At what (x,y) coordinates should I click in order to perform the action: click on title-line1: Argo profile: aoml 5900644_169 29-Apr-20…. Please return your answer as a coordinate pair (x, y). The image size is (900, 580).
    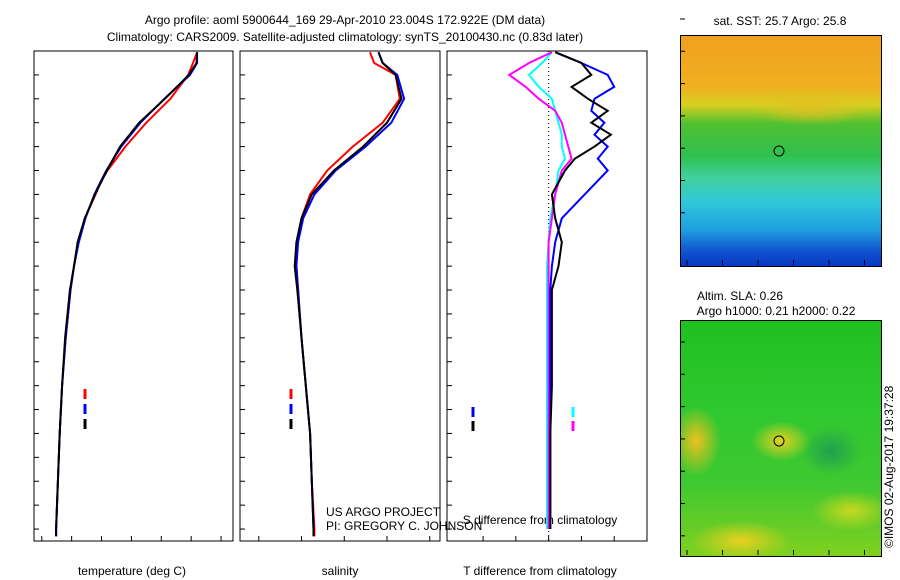
    Looking at the image, I should click on (345, 20).